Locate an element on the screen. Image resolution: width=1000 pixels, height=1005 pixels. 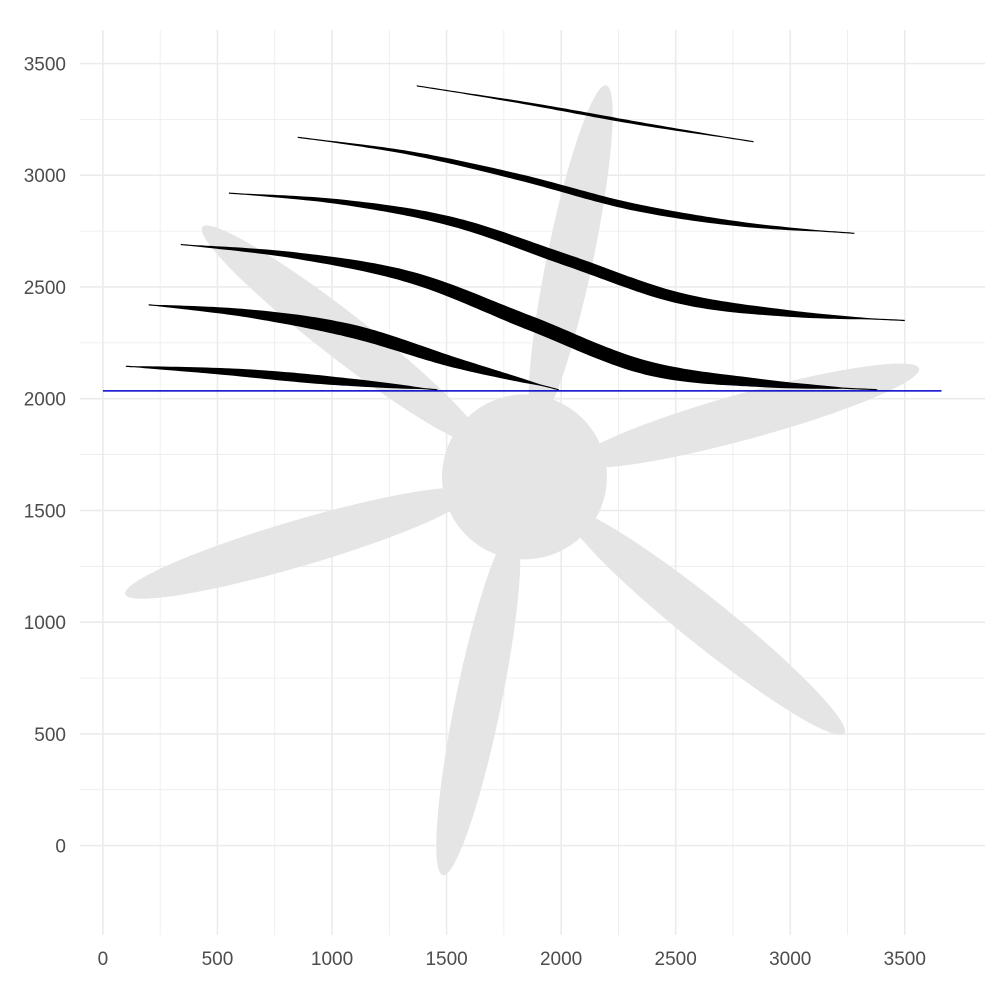
x-tick-label: 2000 is located at coordinates (561, 959).